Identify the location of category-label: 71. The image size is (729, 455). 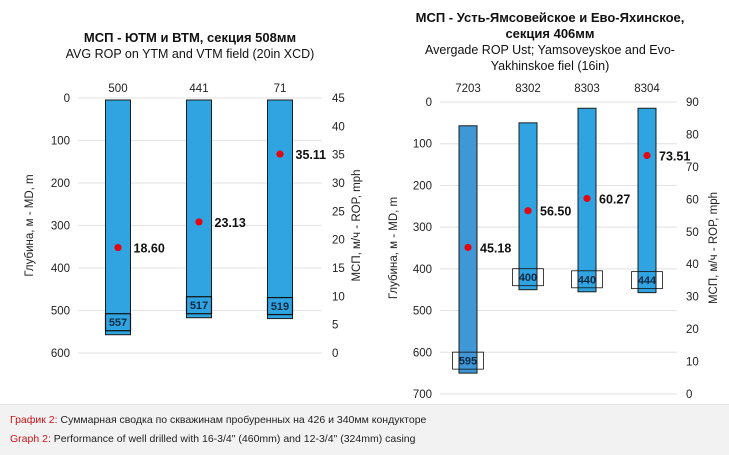
(280, 89).